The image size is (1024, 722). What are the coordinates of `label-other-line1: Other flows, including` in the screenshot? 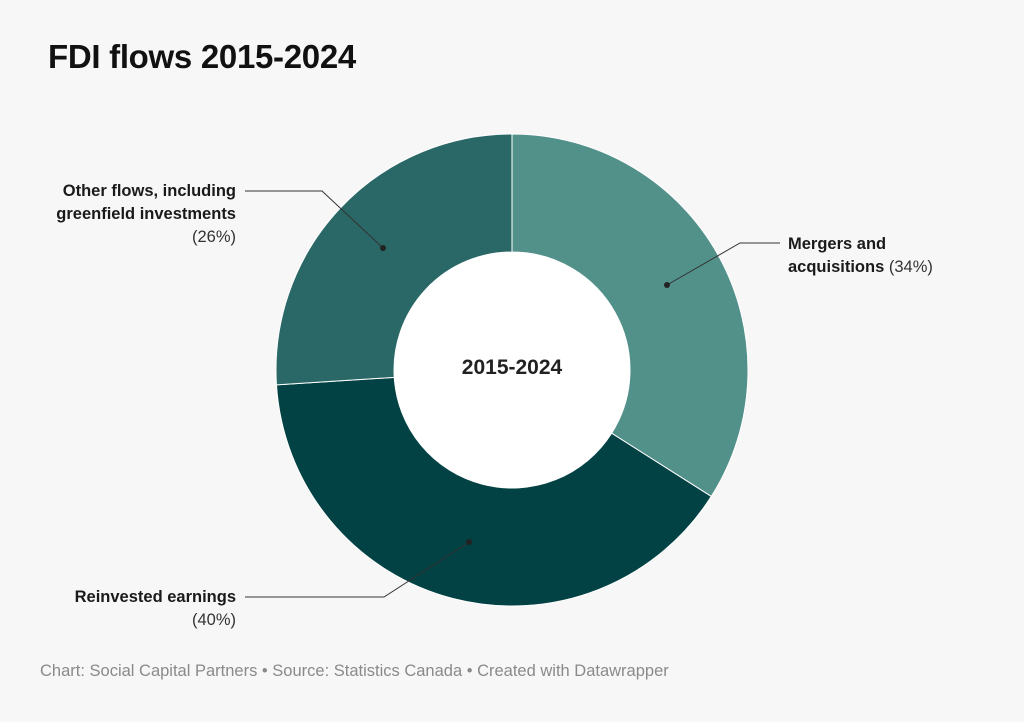 It's located at (149, 191).